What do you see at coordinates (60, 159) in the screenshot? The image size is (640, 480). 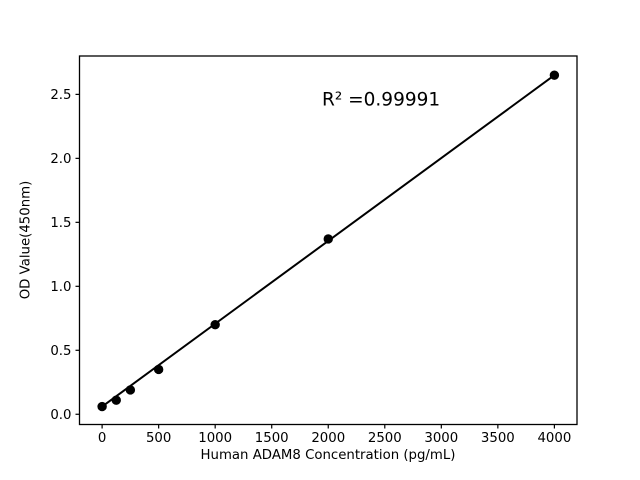 I see `y-tick-label: 2.0` at bounding box center [60, 159].